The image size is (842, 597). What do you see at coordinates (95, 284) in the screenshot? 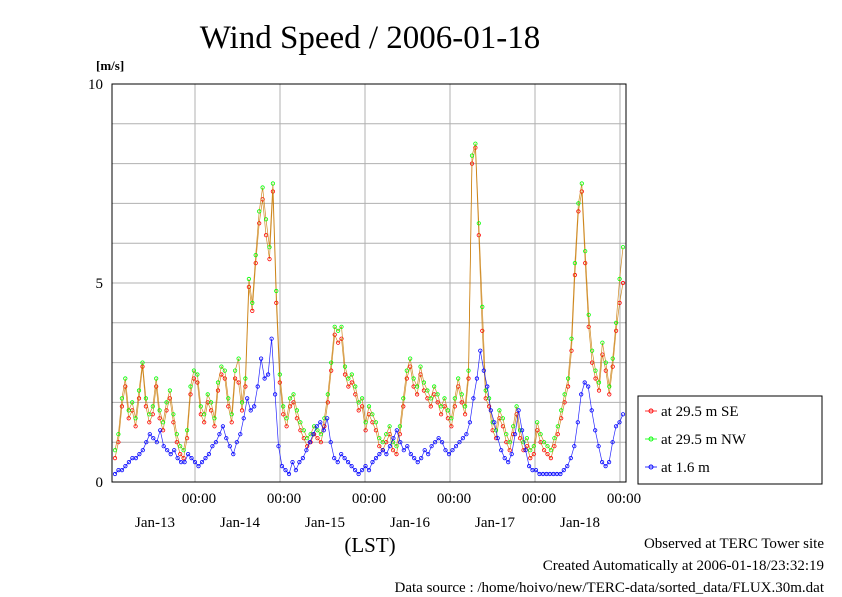
I see `y-axis-ticks: 0 5 10` at bounding box center [95, 284].